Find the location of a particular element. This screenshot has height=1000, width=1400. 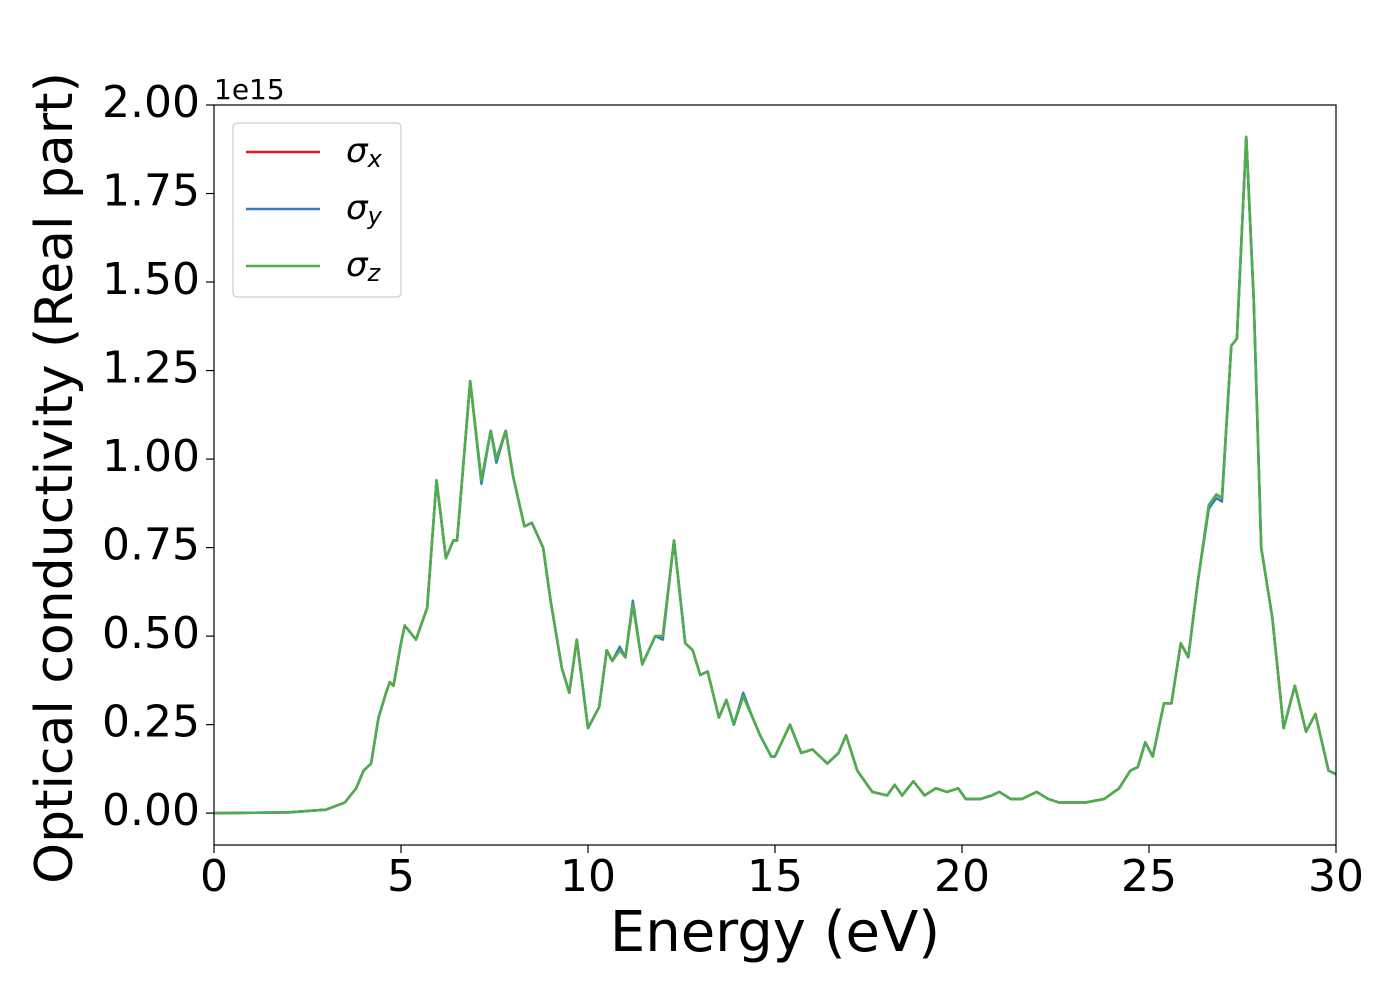

x-tick-label: 10 is located at coordinates (588, 876).